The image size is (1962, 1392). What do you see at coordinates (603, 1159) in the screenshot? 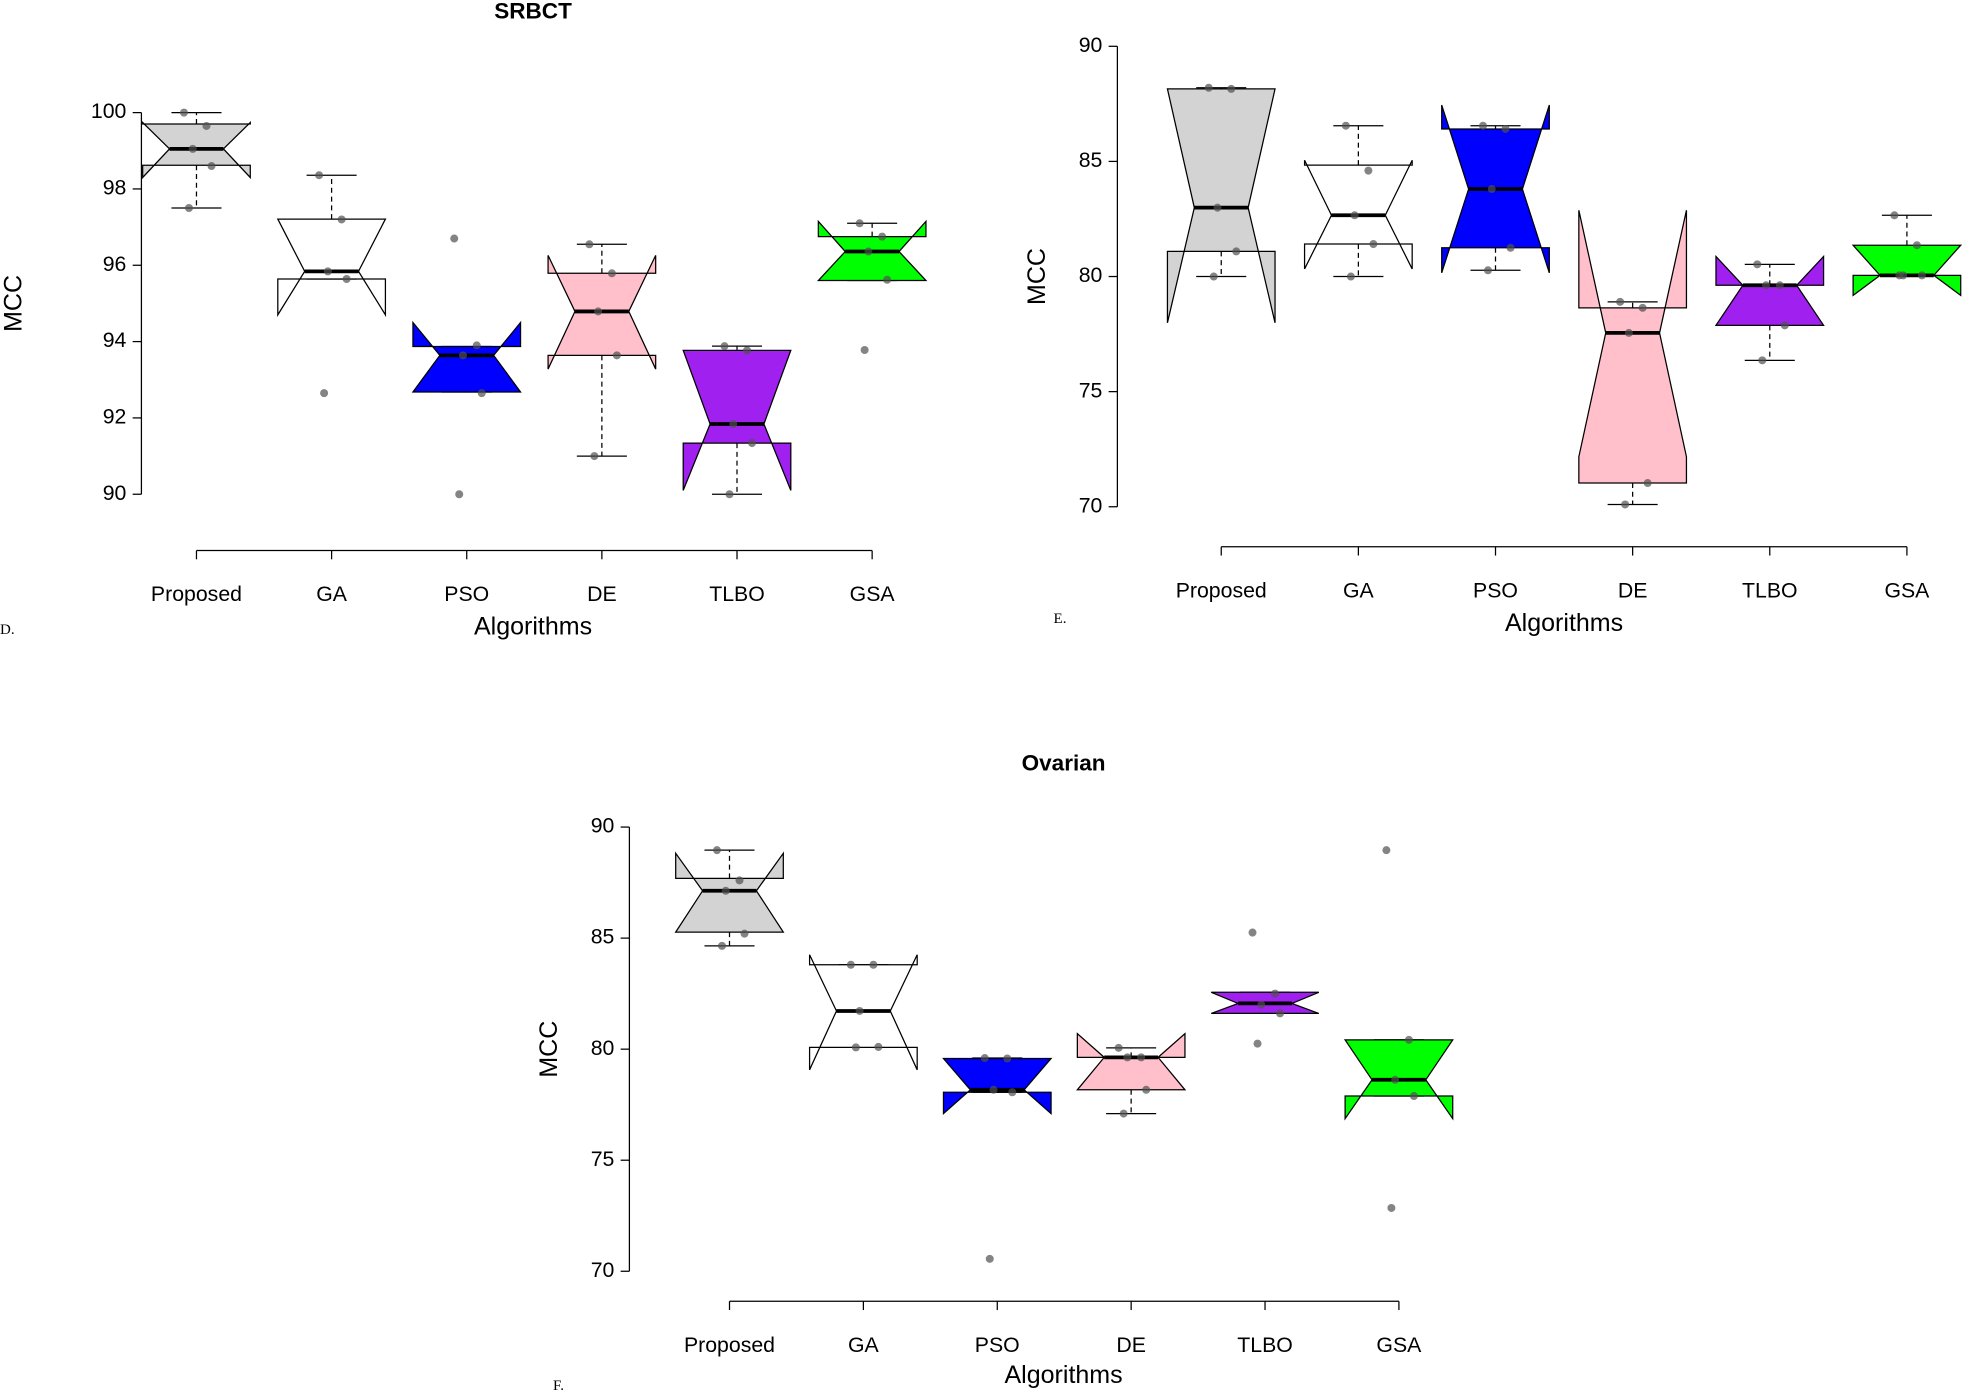
I see `y-tick-label: 75` at bounding box center [603, 1159].